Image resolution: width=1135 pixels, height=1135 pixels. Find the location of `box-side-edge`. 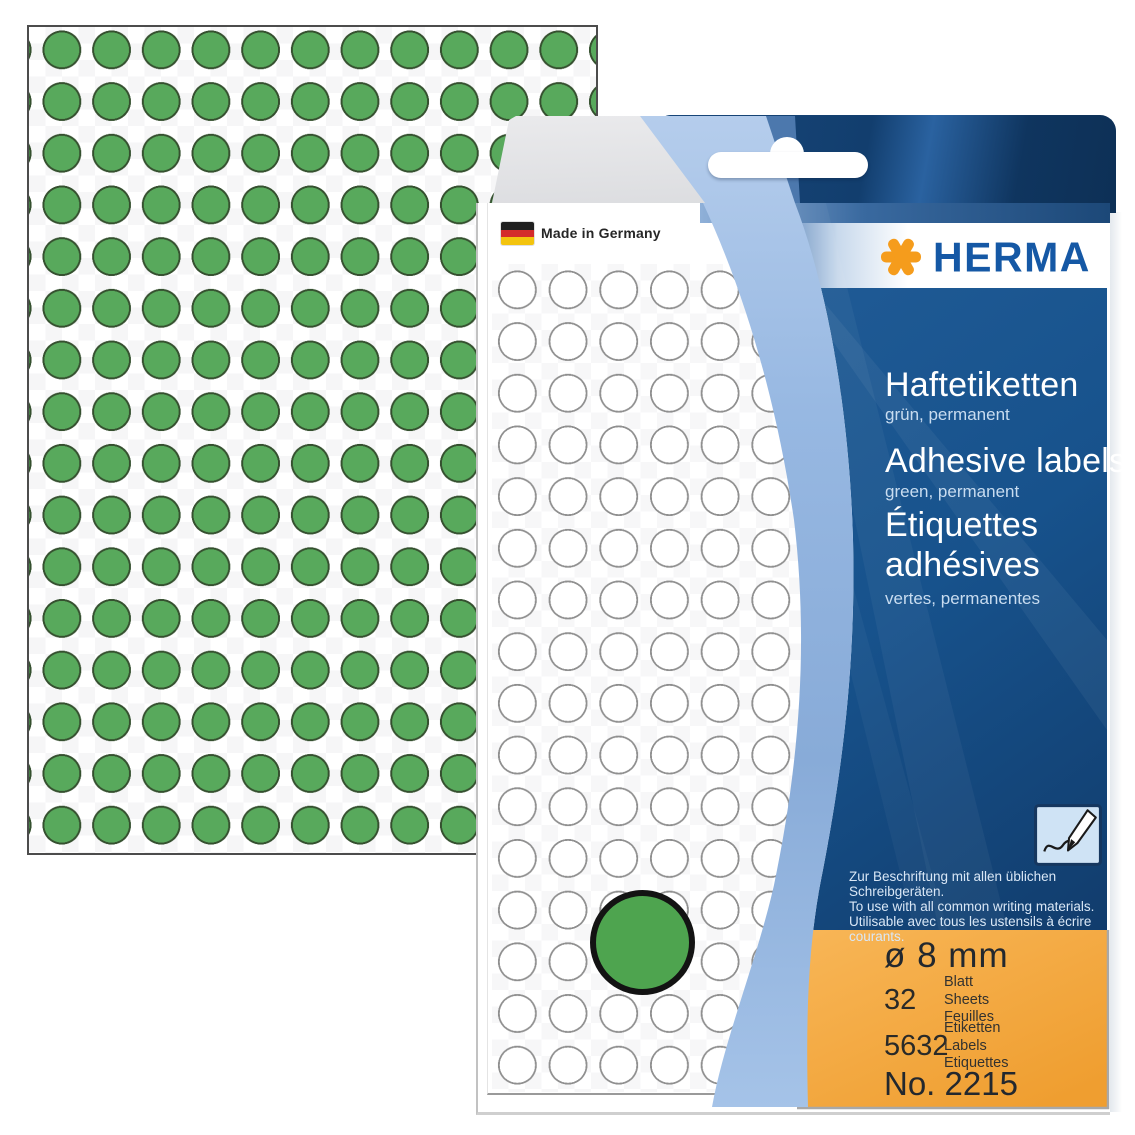

box-side-edge is located at coordinates (1114, 662).